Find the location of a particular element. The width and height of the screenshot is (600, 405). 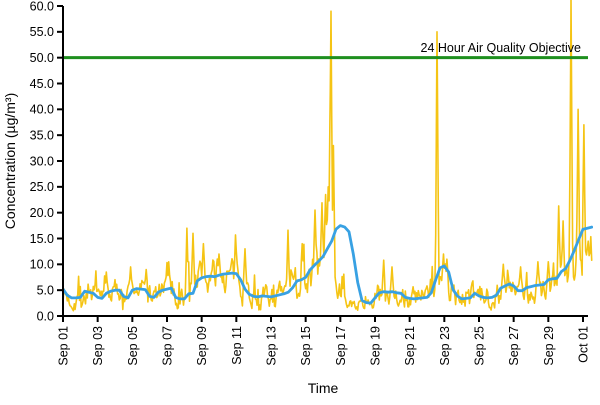

y-tick-label: 60.0 is located at coordinates (42, 6).